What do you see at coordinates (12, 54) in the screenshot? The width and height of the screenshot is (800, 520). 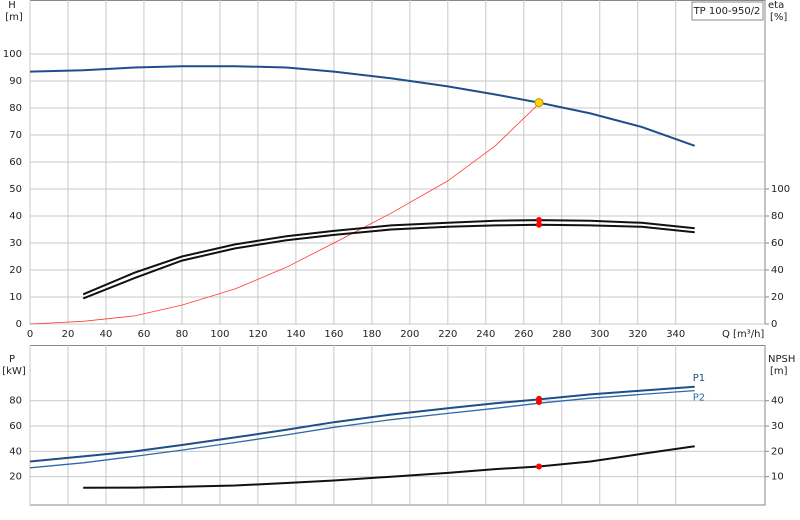 I see `y-tick-label: 100` at bounding box center [12, 54].